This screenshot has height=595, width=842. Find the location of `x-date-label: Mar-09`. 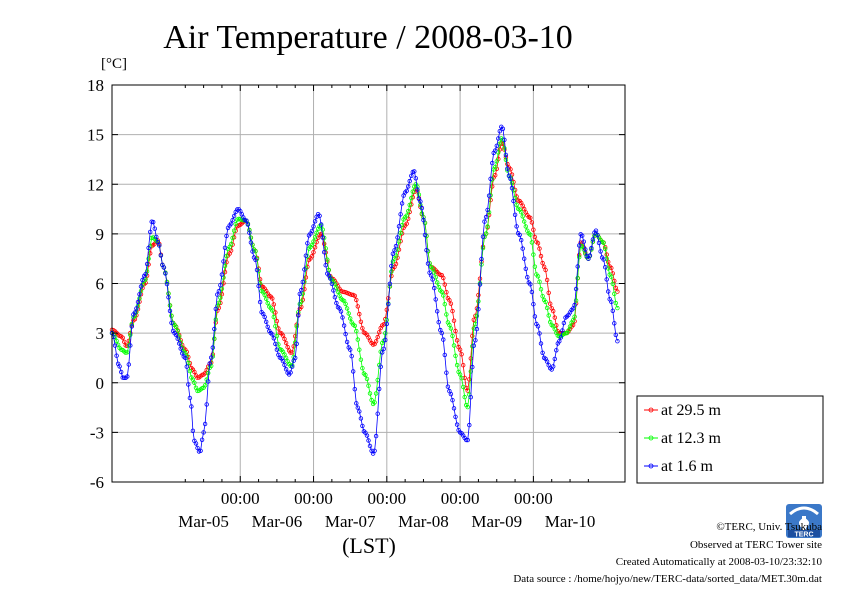

x-date-label: Mar-09 is located at coordinates (496, 521).